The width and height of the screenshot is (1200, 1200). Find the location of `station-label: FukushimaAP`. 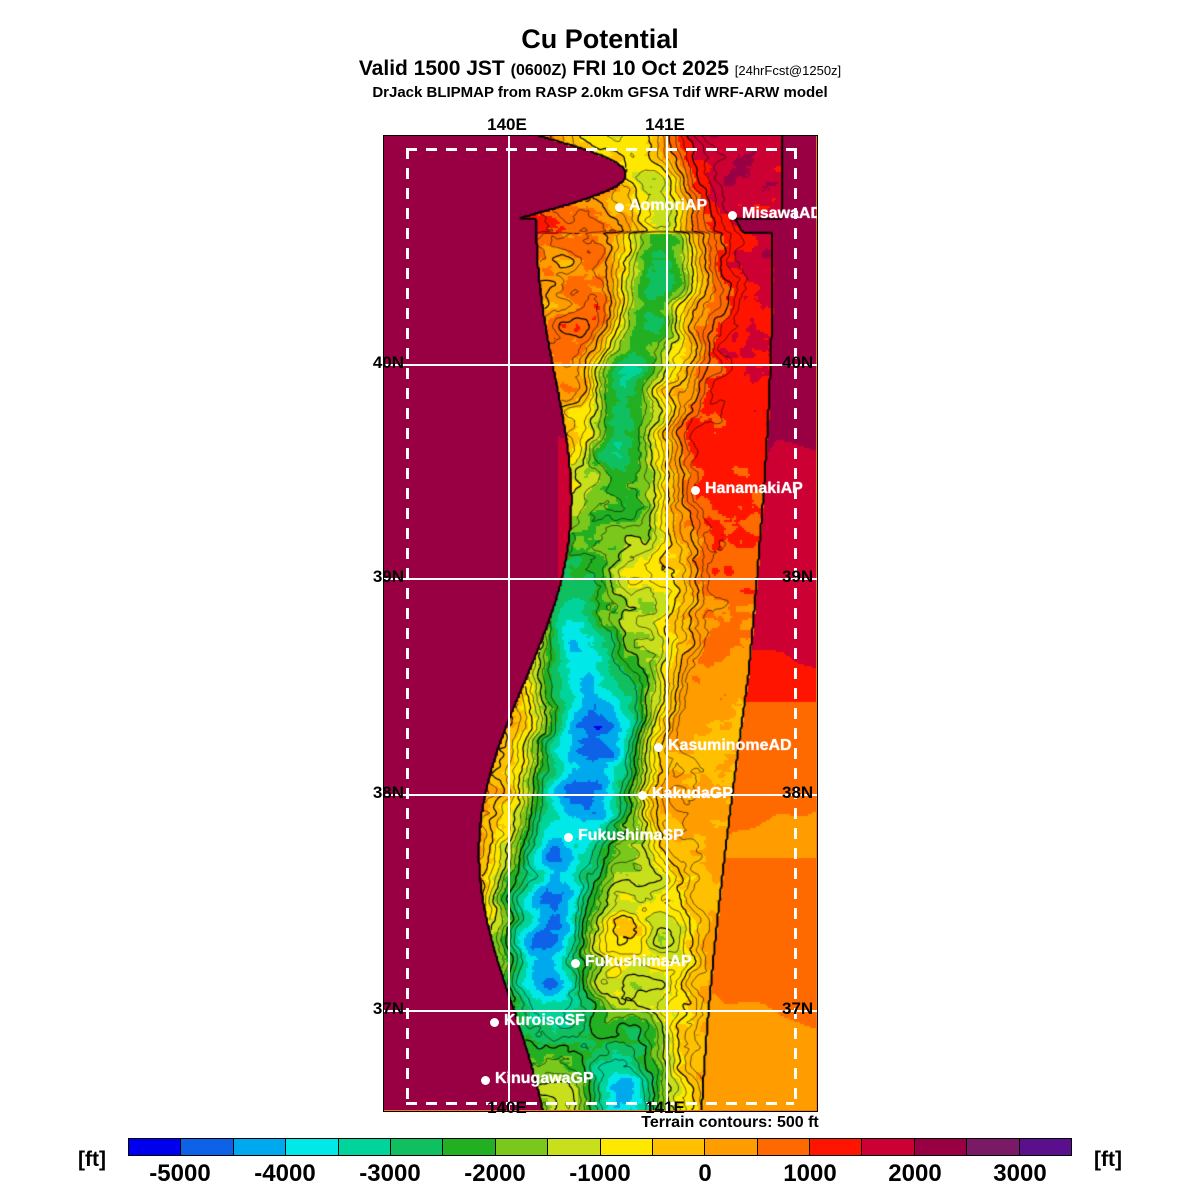

station-label: FukushimaAP is located at coordinates (638, 961).